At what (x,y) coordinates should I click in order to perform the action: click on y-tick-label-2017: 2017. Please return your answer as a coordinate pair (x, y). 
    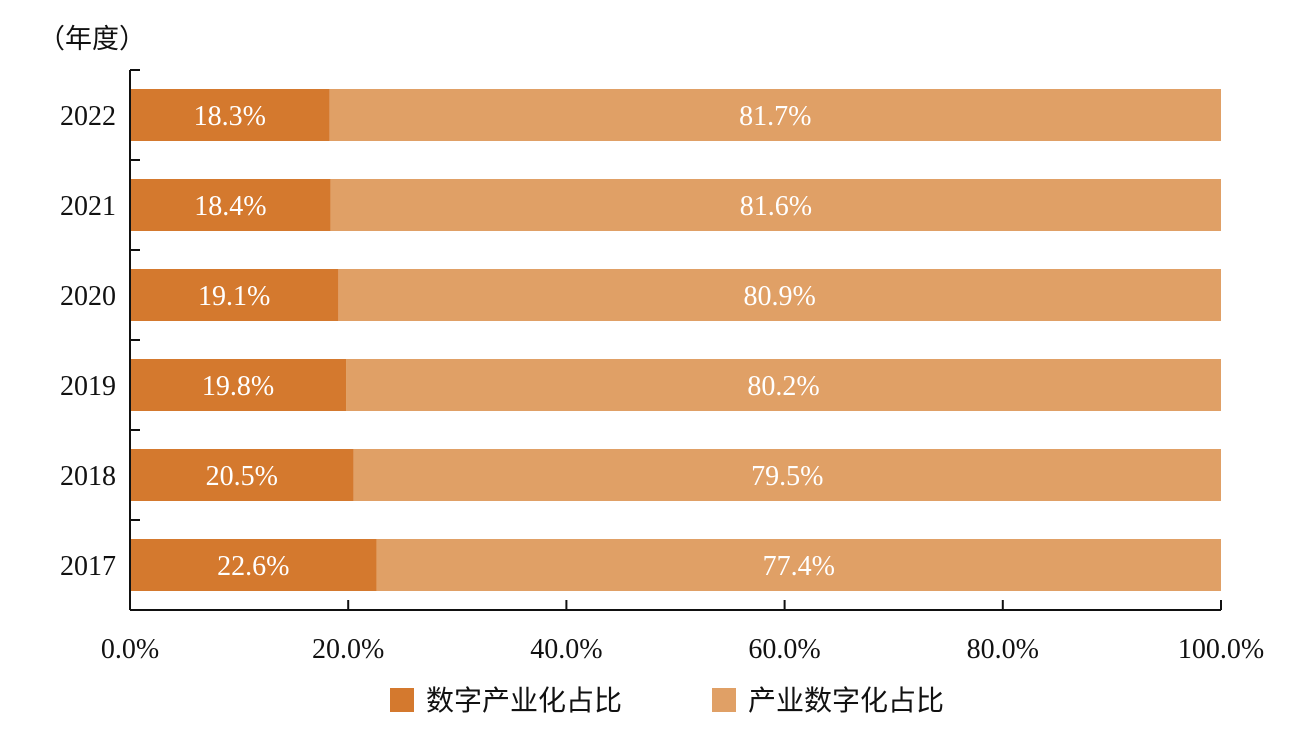
    Looking at the image, I should click on (88, 566).